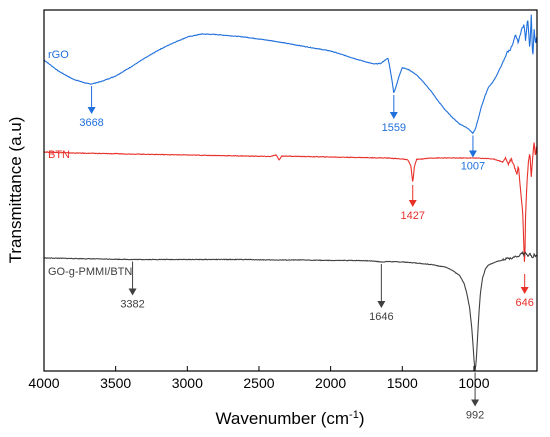 The width and height of the screenshot is (550, 437). Describe the element at coordinates (91, 123) in the screenshot. I see `peak-label: 3668` at that location.